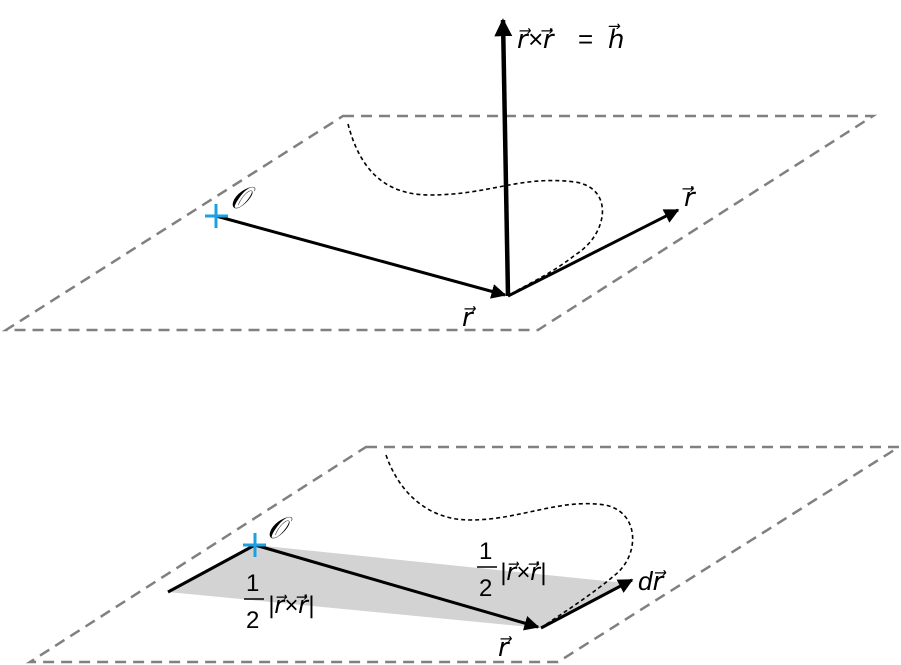  What do you see at coordinates (469, 317) in the screenshot?
I see `top-r-label: r⃗` at bounding box center [469, 317].